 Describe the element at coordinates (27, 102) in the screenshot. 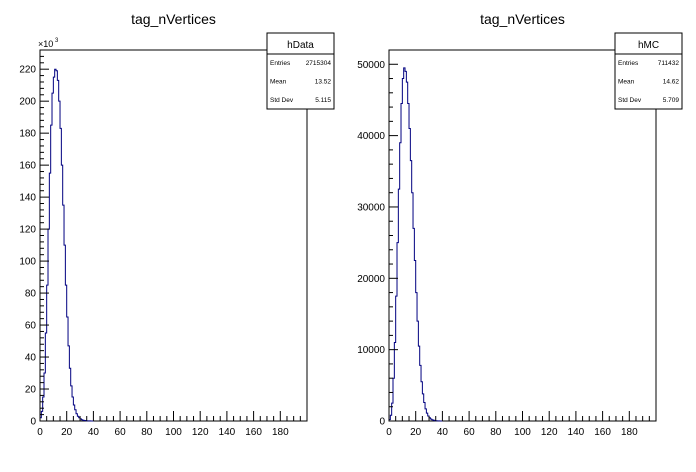

I see `y-tick-label: 200` at that location.